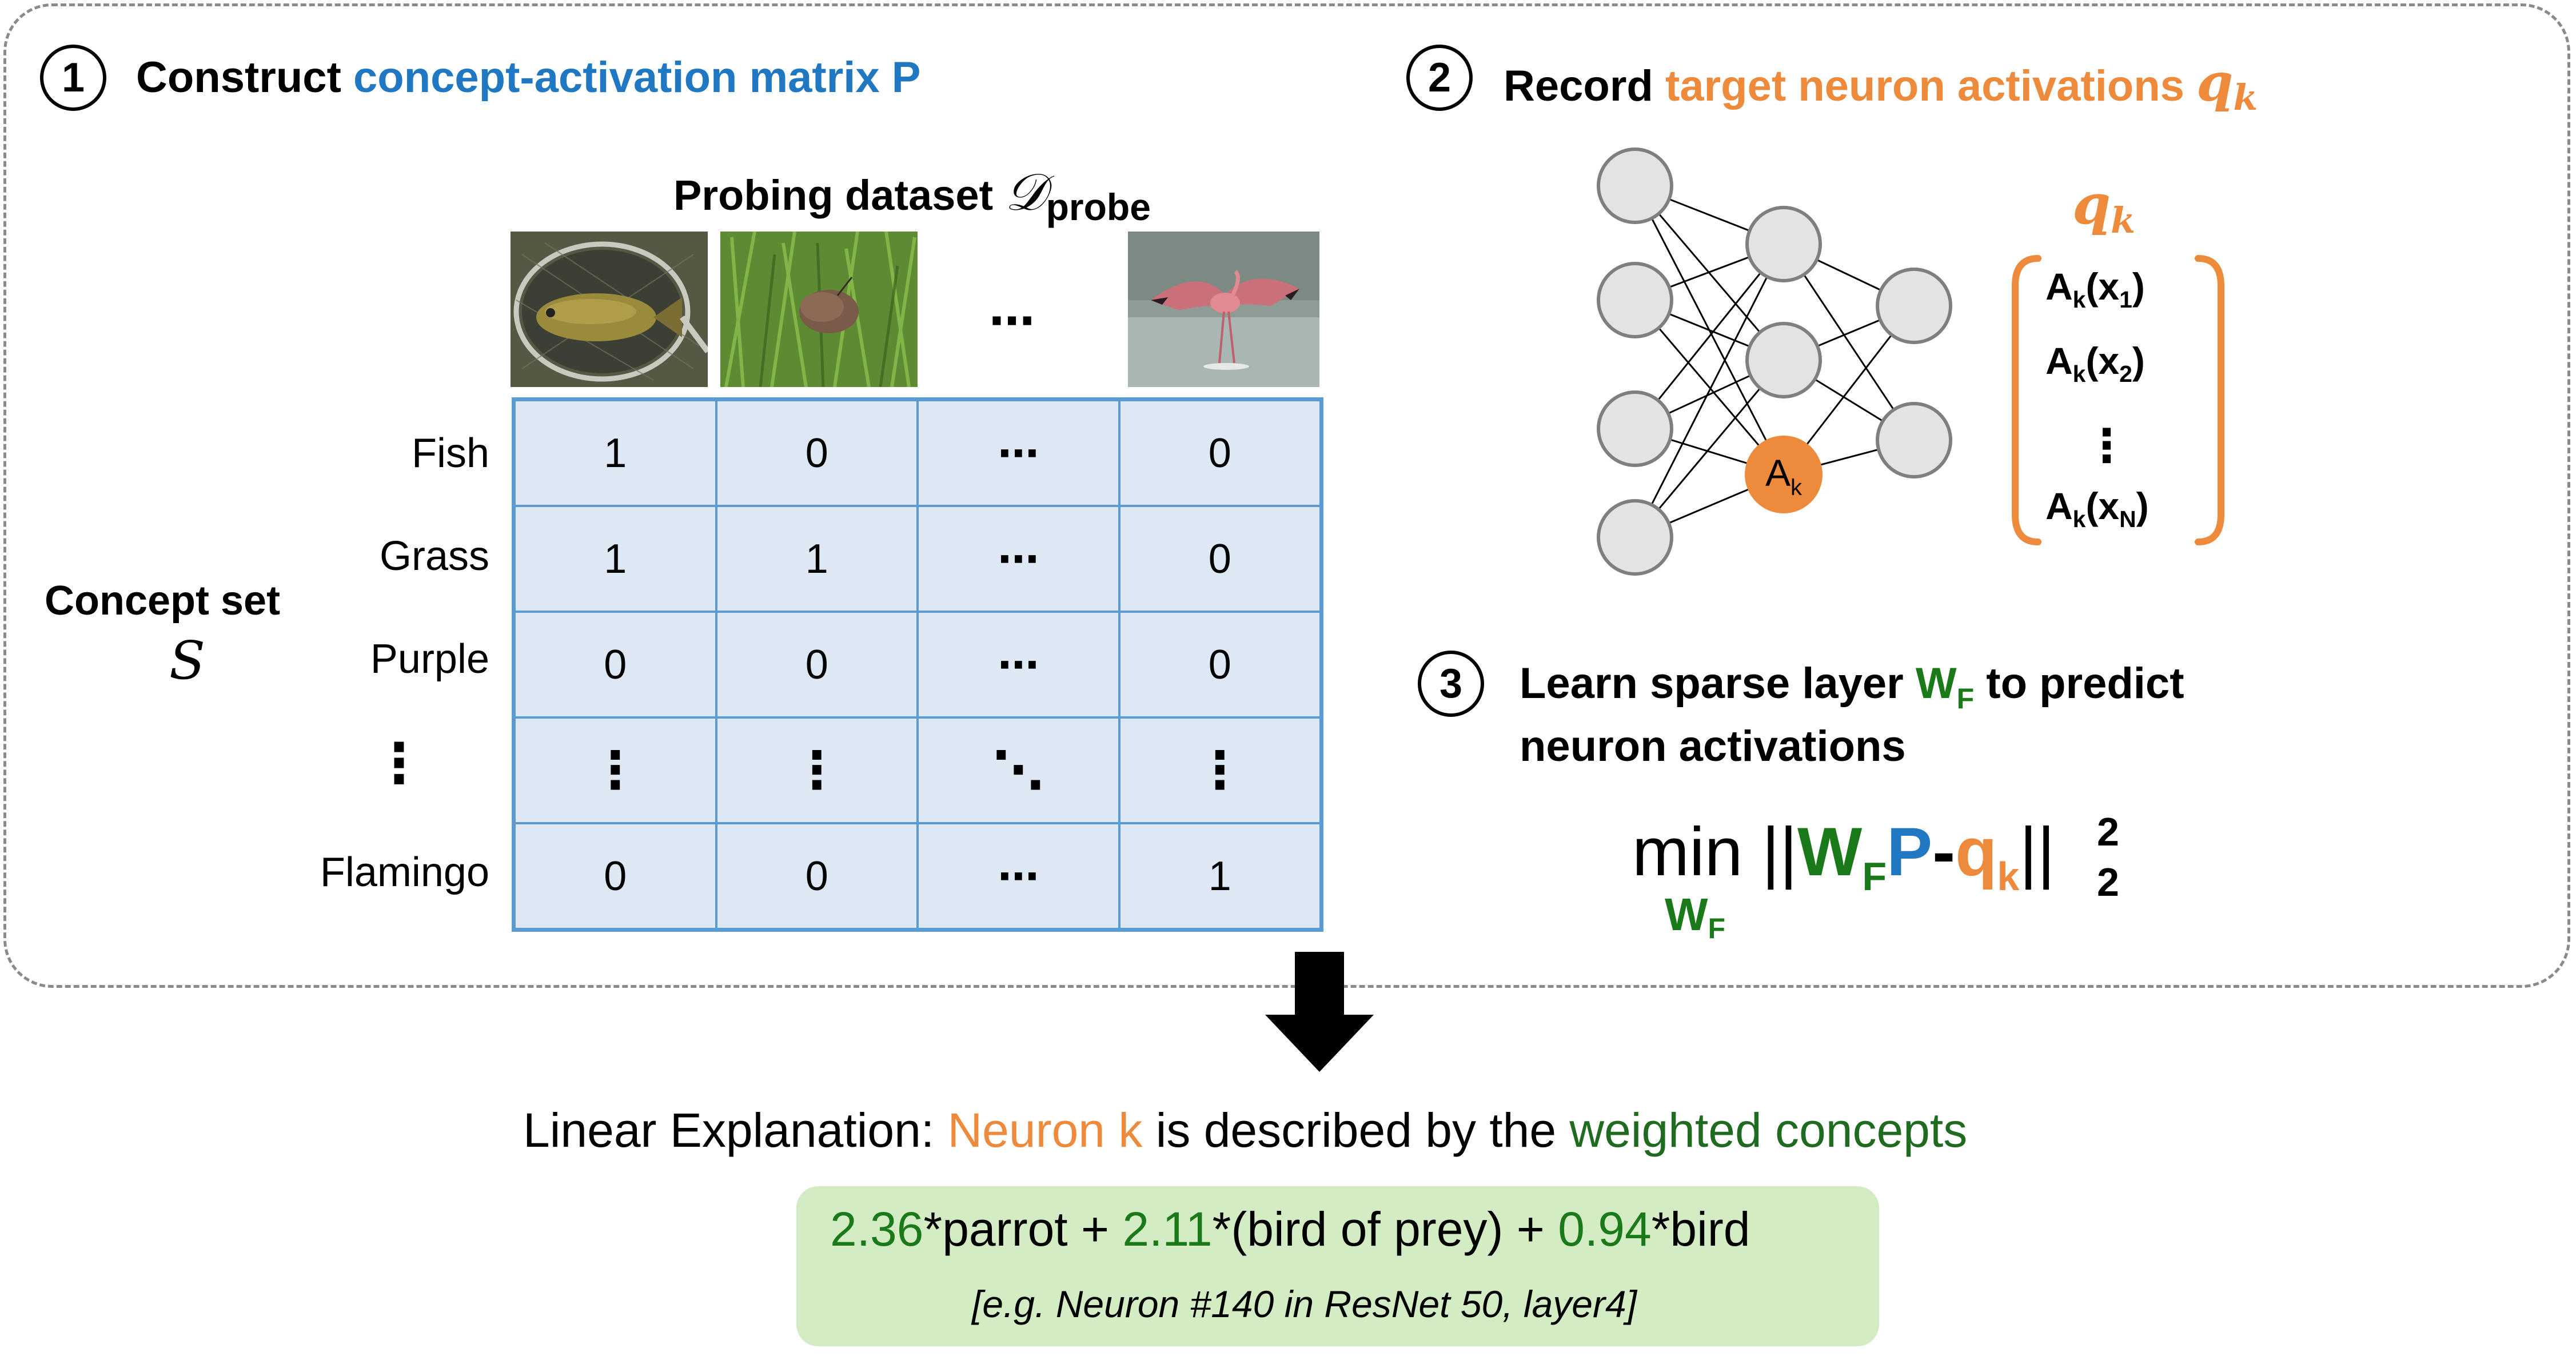 The image size is (2576, 1356). What do you see at coordinates (729, 1130) in the screenshot?
I see `explanation-label: Linear Explanation:` at bounding box center [729, 1130].